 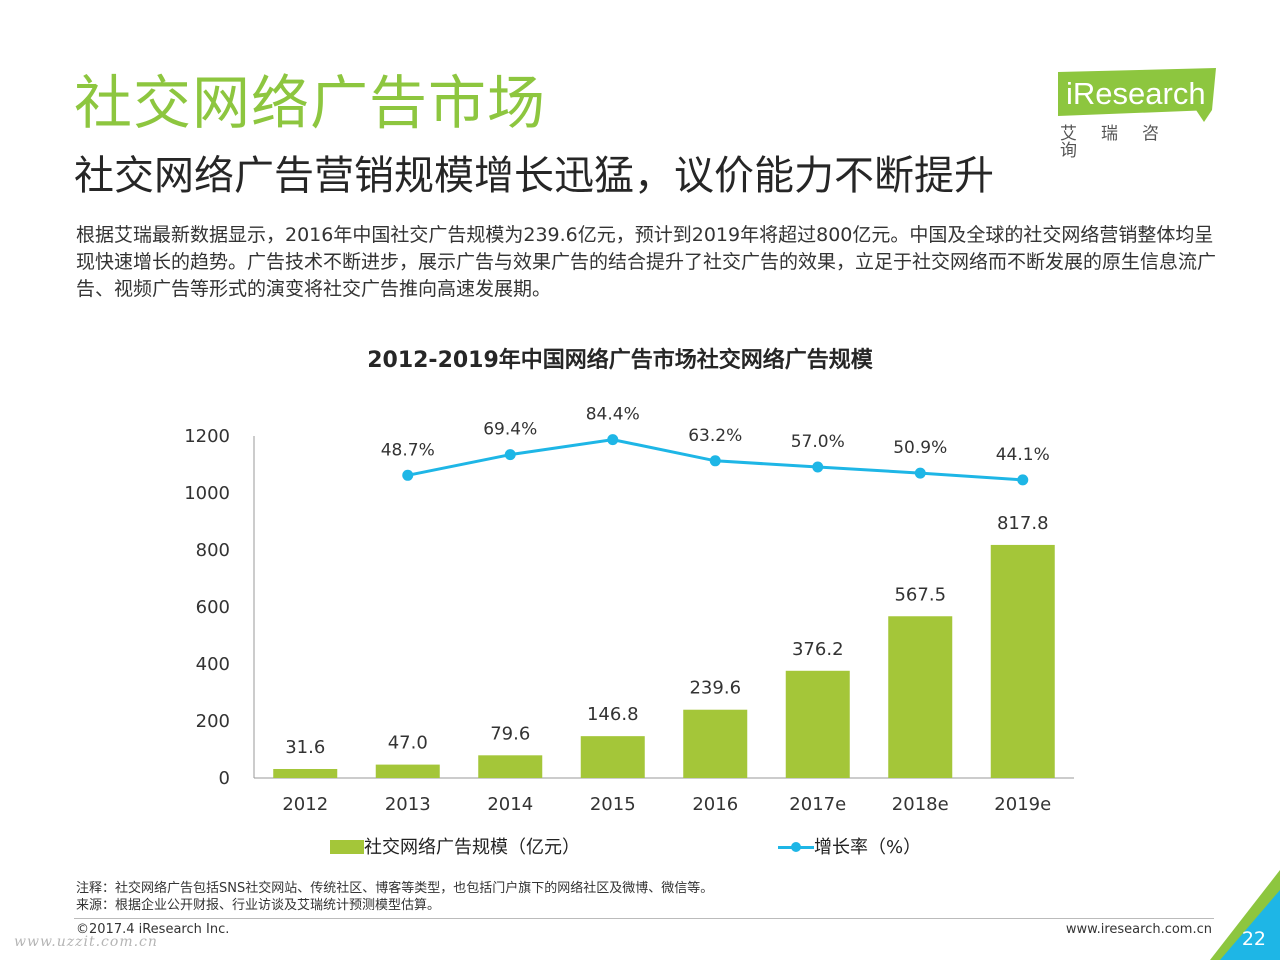 What do you see at coordinates (305, 747) in the screenshot?
I see `bar-value-label: 31.6` at bounding box center [305, 747].